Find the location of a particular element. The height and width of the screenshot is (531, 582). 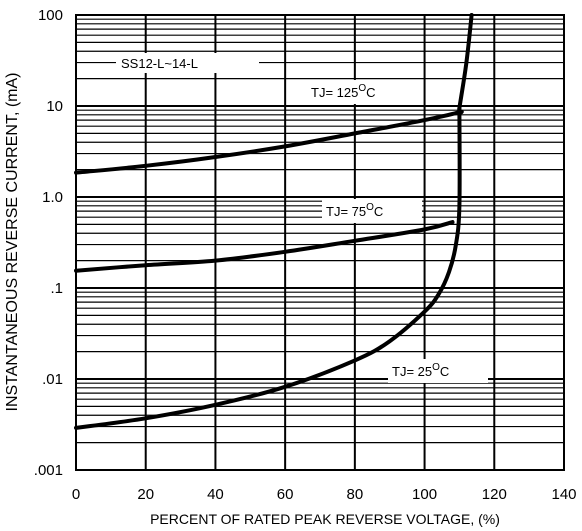

legend-text: SS12-L~14-L is located at coordinates (159, 63).